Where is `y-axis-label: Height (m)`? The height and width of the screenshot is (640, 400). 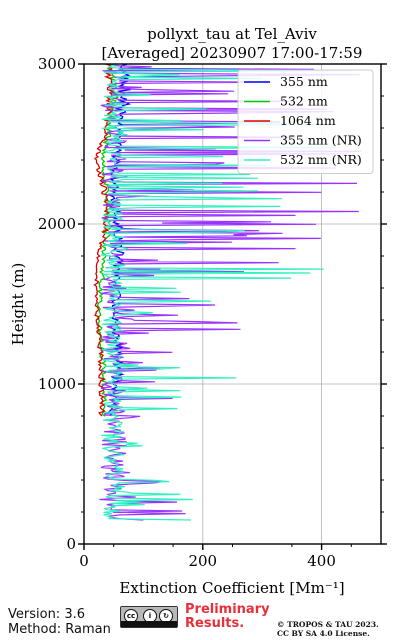
y-axis-label: Height (m) is located at coordinates (18, 304).